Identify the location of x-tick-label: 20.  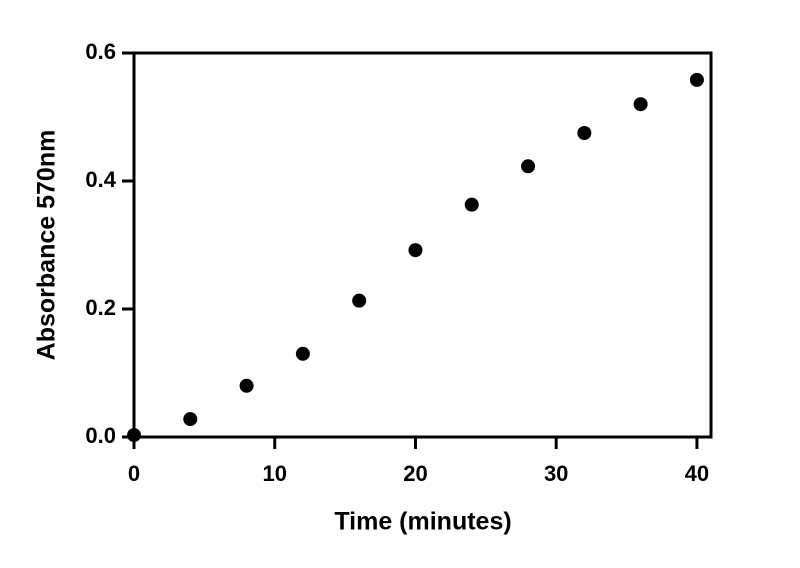
(415, 473).